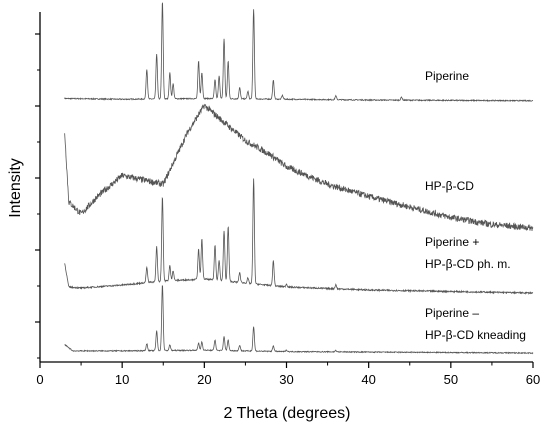 The image size is (550, 433). What do you see at coordinates (287, 413) in the screenshot?
I see `x-axis-title: 2 Theta (degrees)` at bounding box center [287, 413].